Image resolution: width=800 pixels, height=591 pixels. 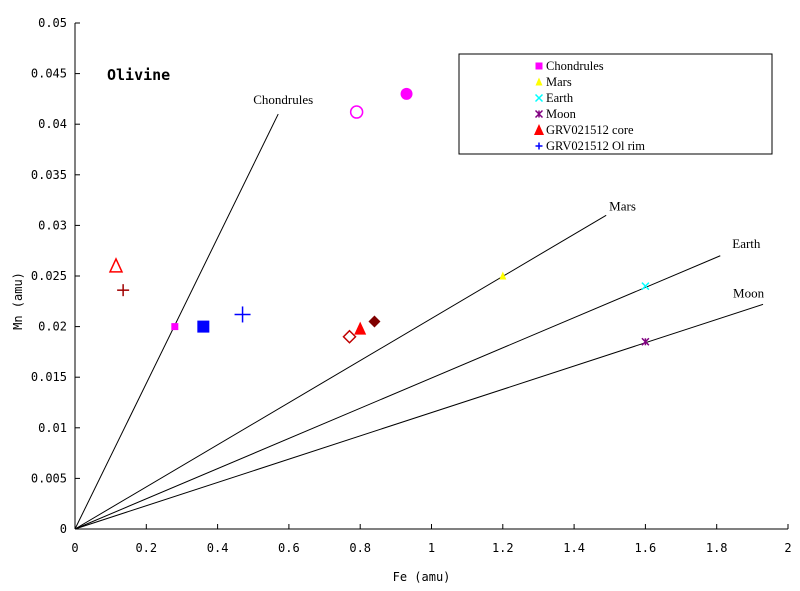 I want to click on x-axis-title: Fe (amu), so click(x=422, y=577).